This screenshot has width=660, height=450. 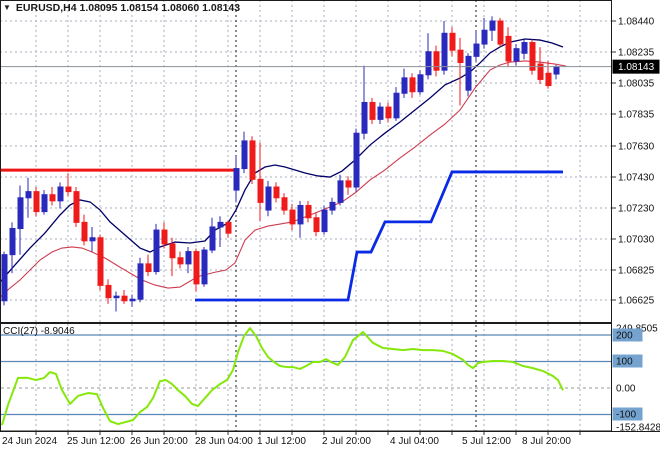 I want to click on time-axis-label: 25 Jun 12:00, so click(x=96, y=441).